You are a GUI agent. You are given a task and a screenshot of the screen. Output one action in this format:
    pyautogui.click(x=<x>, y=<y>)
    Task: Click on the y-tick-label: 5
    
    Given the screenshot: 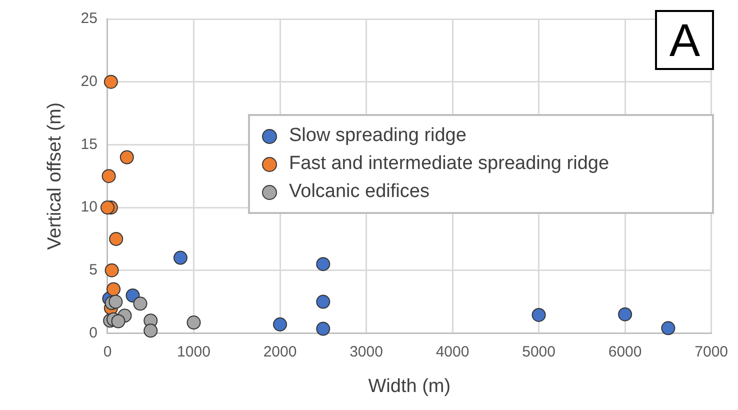 What is the action you would take?
    pyautogui.click(x=93, y=270)
    